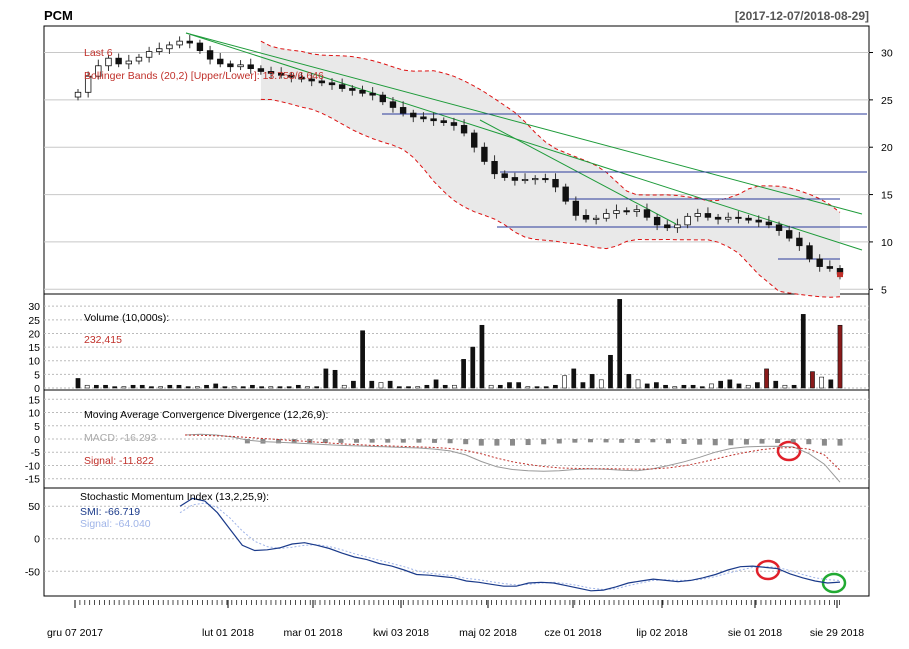 Image resolution: width=909 pixels, height=649 pixels. Describe the element at coordinates (37, 375) in the screenshot. I see `volume-tick-label: 5` at that location.